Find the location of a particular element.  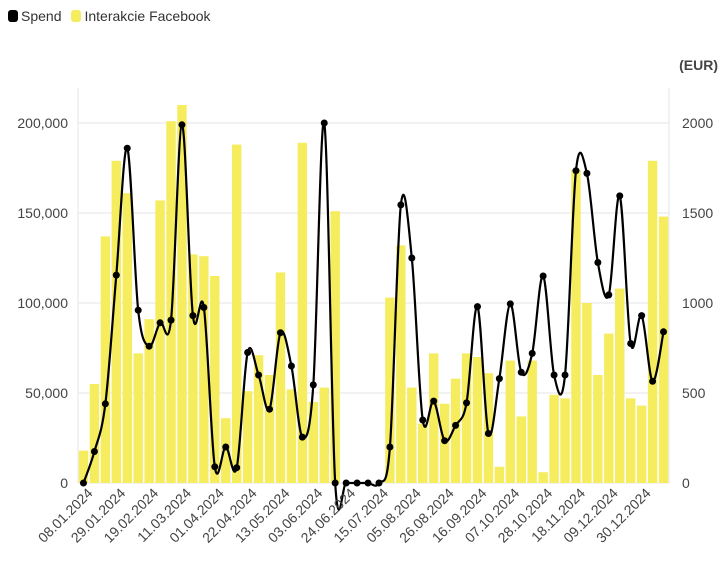

right-axis-tick-label: 0 is located at coordinates (686, 483).